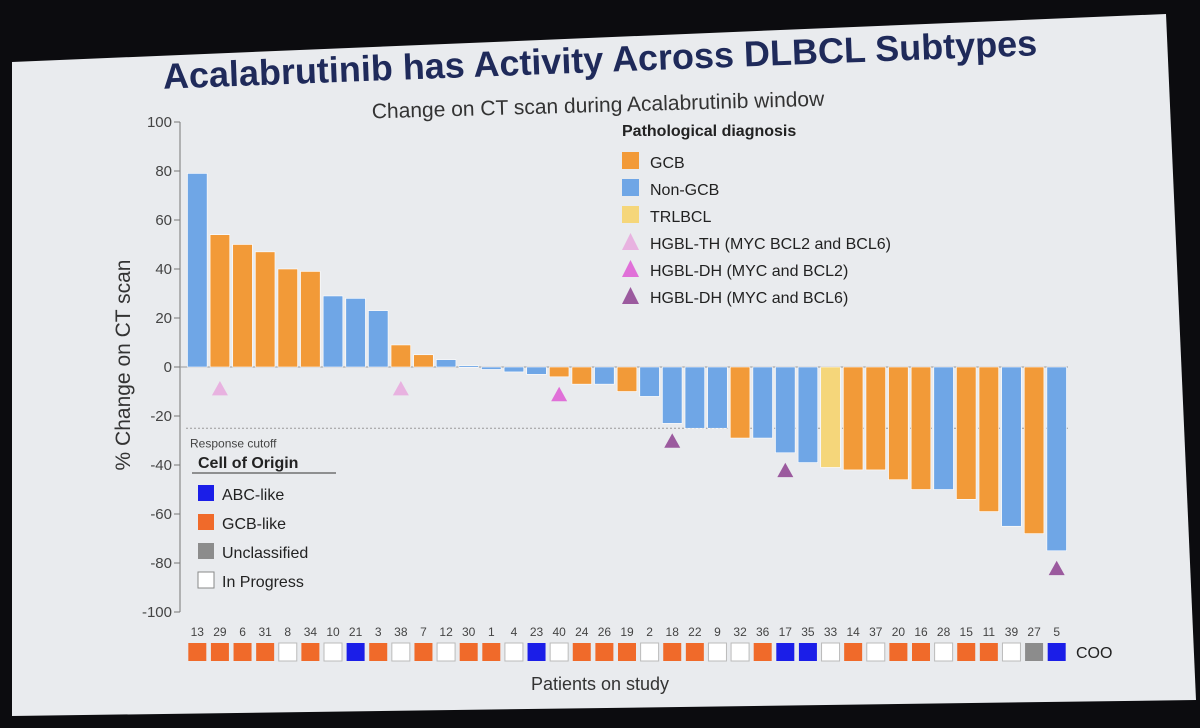  I want to click on patient-label: 11, so click(989, 632).